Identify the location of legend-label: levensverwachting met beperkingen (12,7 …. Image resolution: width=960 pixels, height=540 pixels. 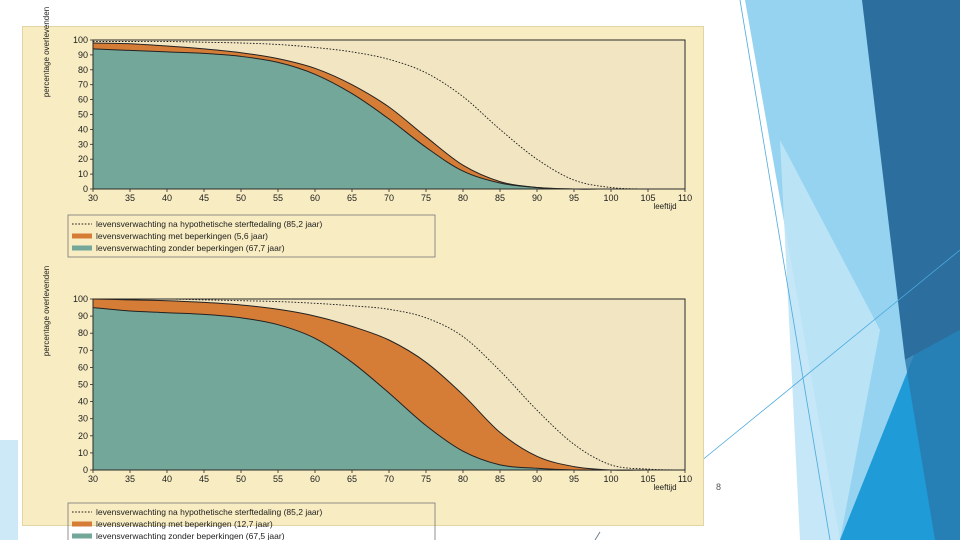
(184, 524).